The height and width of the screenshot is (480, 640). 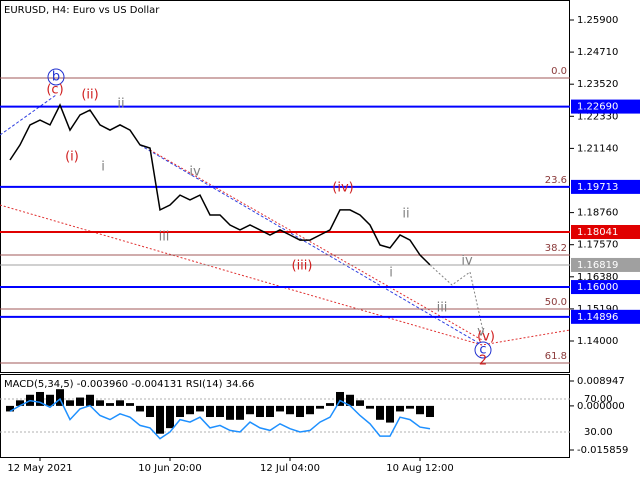 I want to click on wave-label: (iii), so click(x=302, y=266).